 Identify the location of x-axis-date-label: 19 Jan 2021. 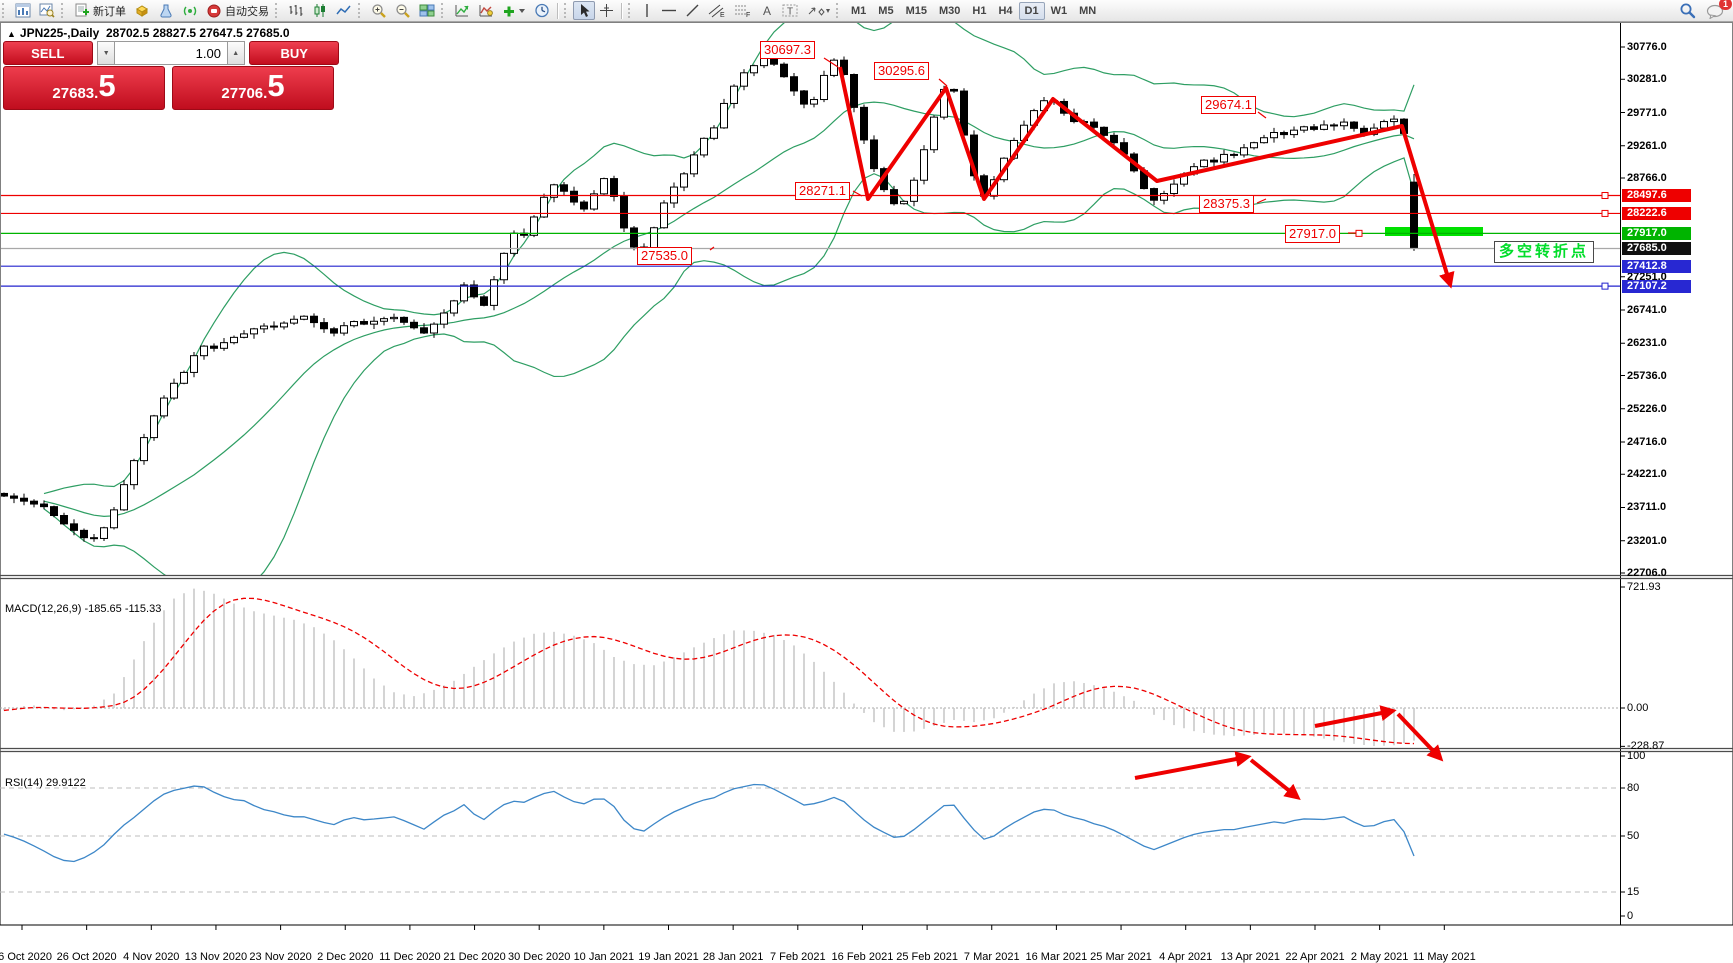
(668, 957).